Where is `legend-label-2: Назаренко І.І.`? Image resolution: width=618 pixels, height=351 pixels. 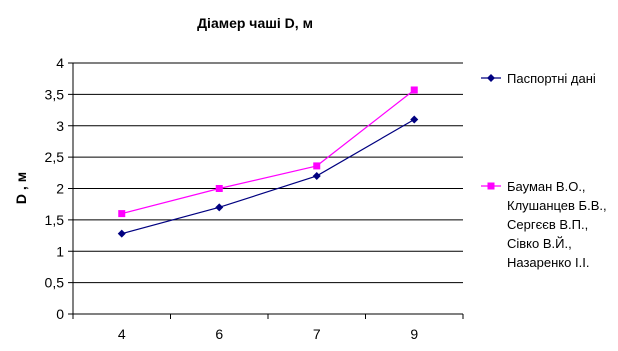
legend-label-2: Назаренко І.І. is located at coordinates (548, 262).